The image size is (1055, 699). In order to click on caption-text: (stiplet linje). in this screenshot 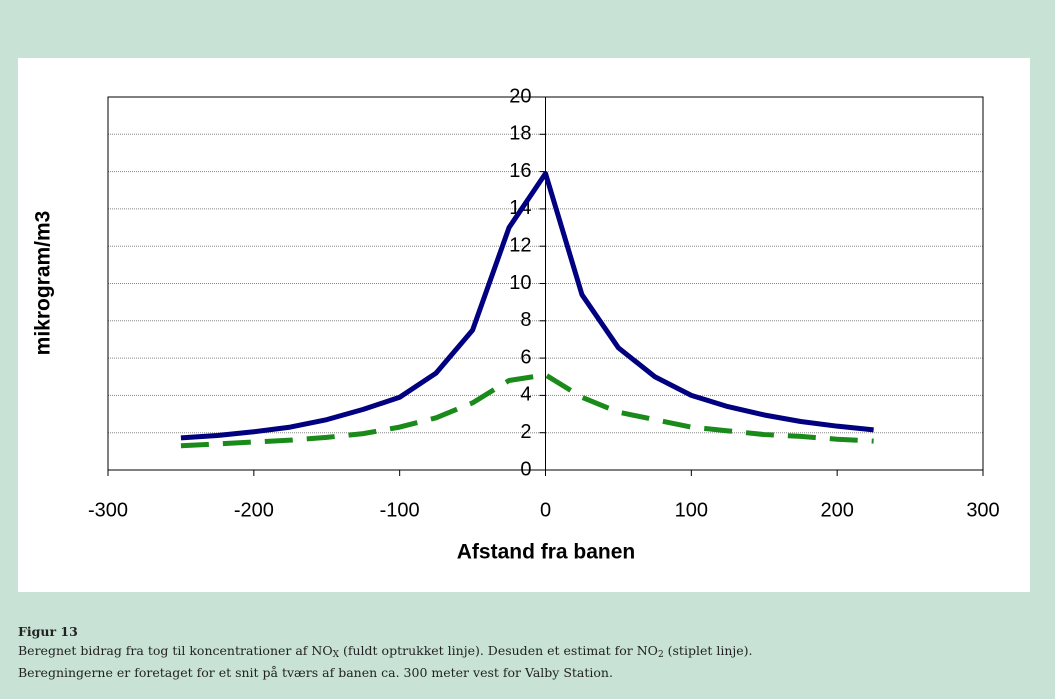, I will do `click(708, 650)`.